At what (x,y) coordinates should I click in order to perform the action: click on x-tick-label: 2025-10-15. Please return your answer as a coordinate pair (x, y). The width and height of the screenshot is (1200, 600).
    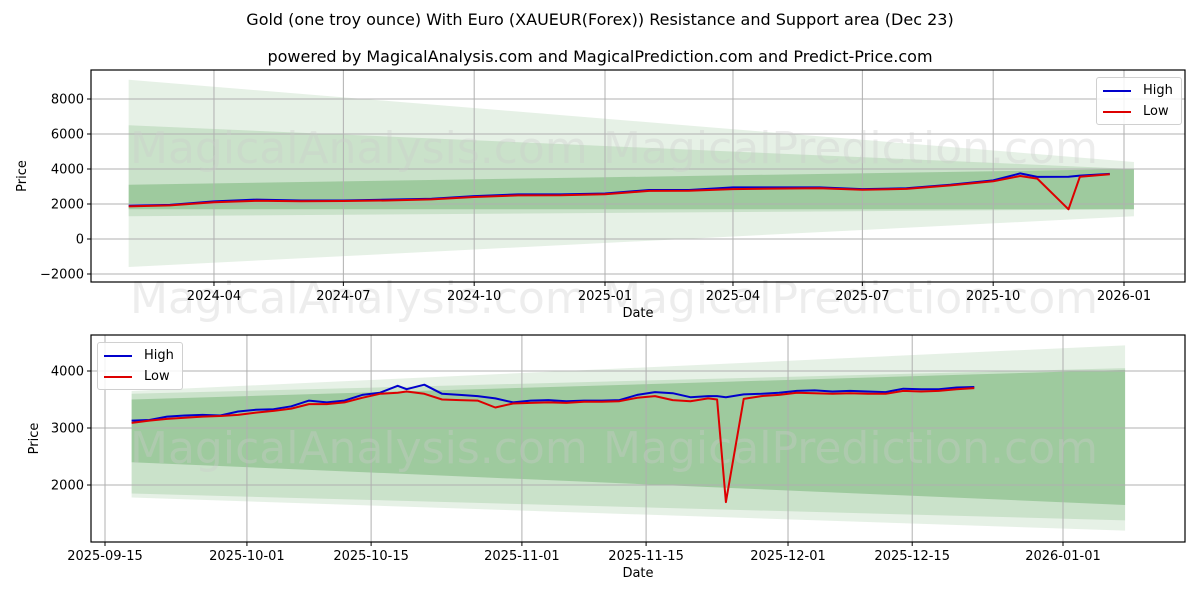
    Looking at the image, I should click on (371, 556).